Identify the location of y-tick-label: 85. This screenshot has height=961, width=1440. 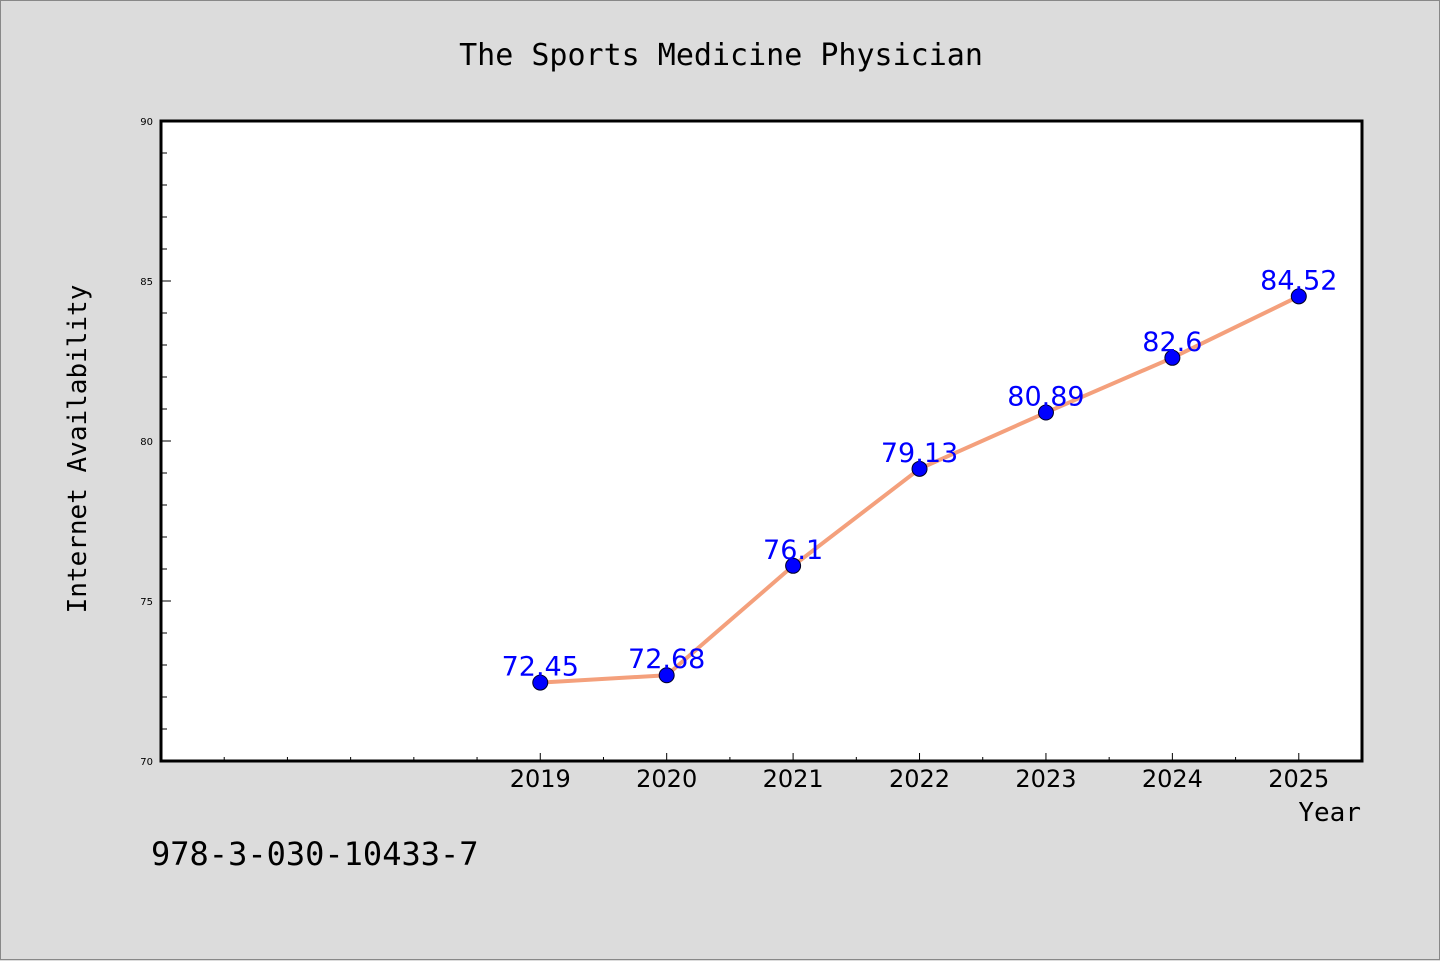
(146, 282).